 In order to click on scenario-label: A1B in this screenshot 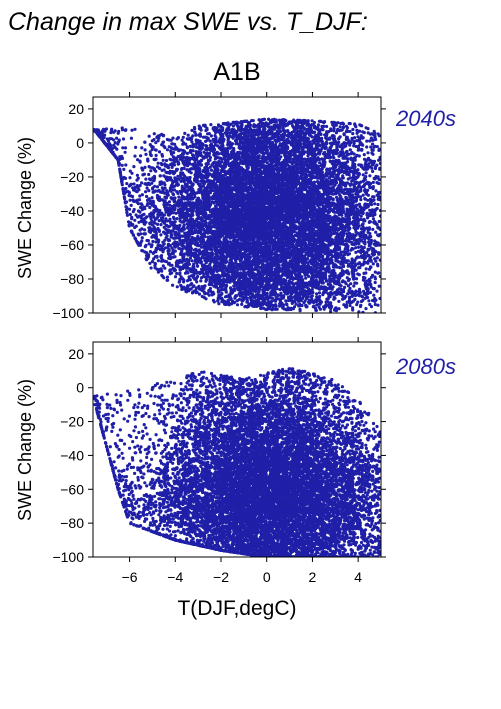, I will do `click(236, 72)`.